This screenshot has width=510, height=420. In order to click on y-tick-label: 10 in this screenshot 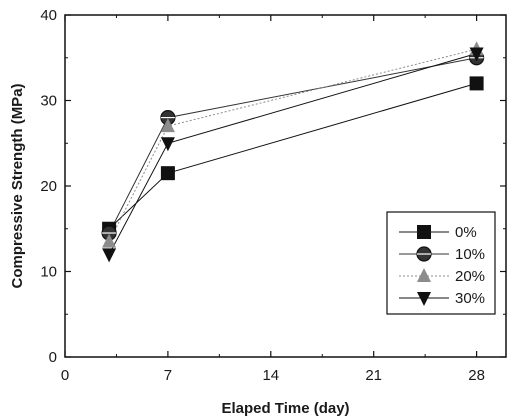, I will do `click(48, 272)`.